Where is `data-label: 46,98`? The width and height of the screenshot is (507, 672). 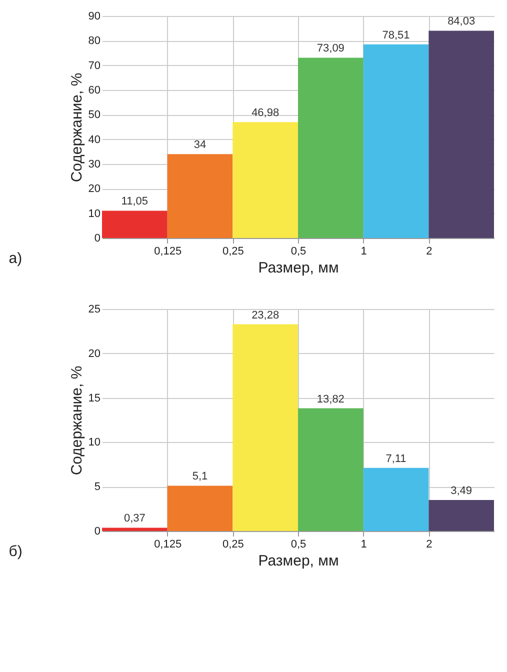 data-label: 46,98 is located at coordinates (266, 113).